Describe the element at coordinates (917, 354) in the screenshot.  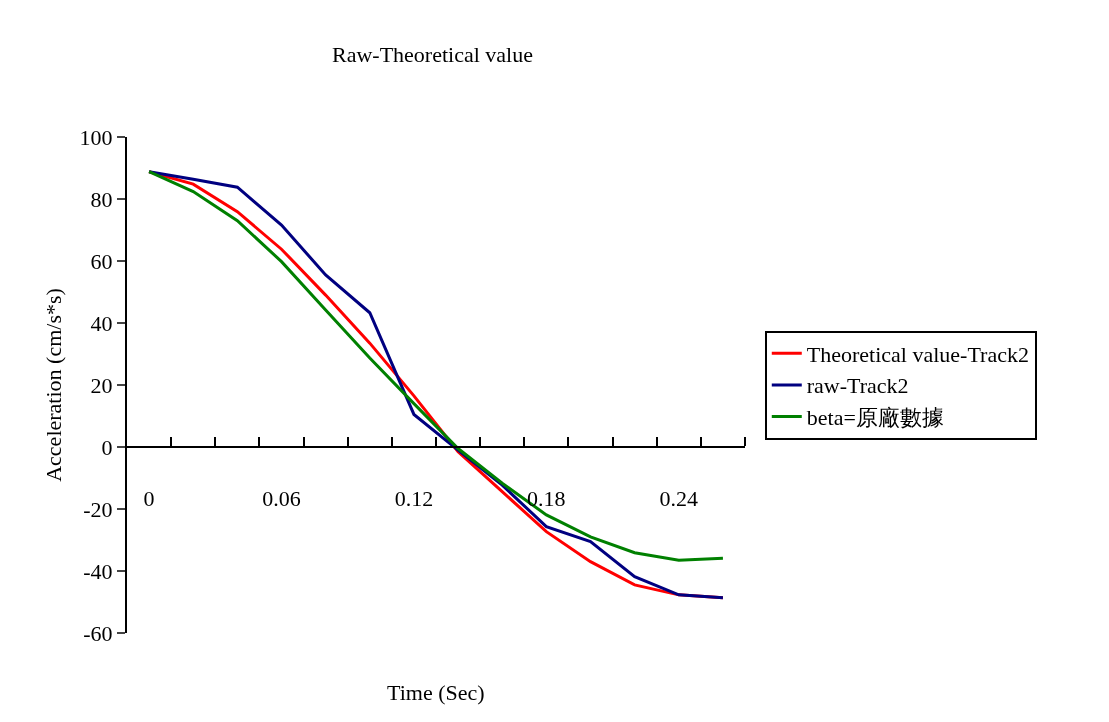
I see `legend-label: Theoretical value-Track2` at that location.